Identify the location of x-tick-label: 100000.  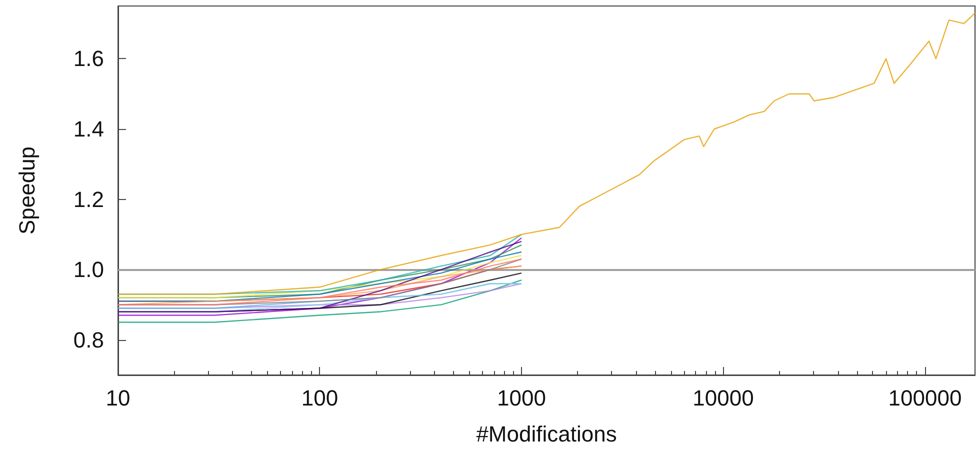
(925, 398).